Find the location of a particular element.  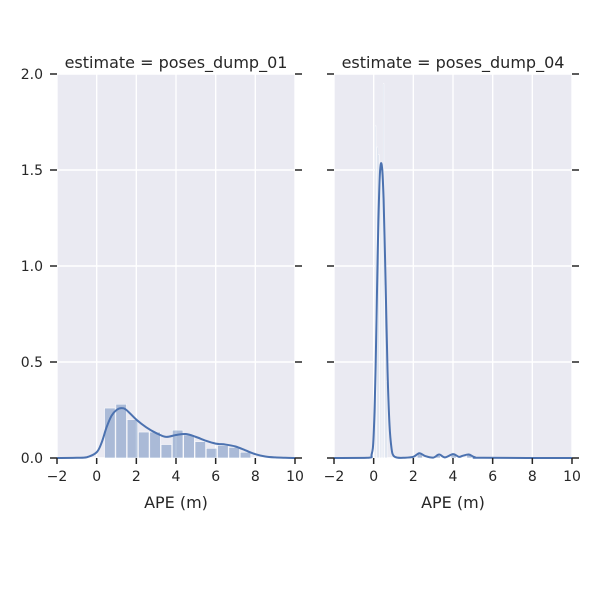

panel-title-left: estimate = poses_dump_01 is located at coordinates (176, 63).